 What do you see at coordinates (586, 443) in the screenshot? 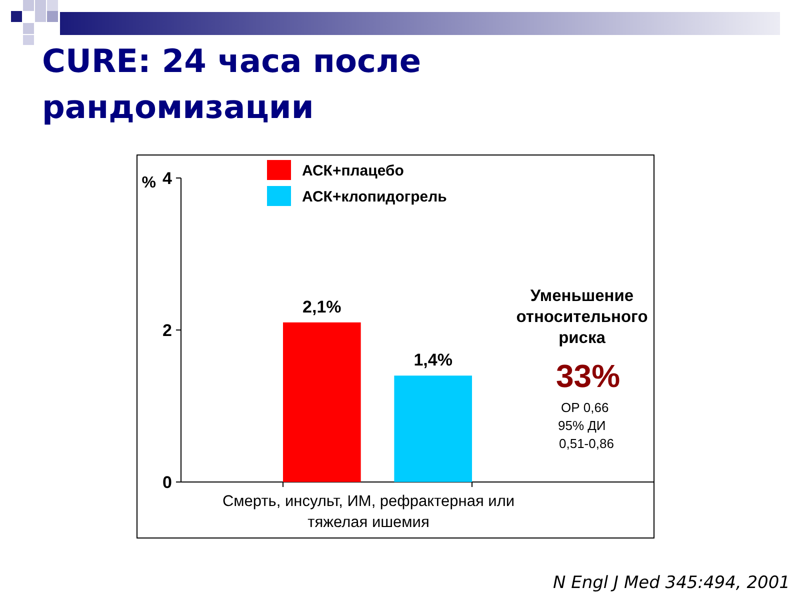
I see `annotation: 0,51-0,86` at bounding box center [586, 443].